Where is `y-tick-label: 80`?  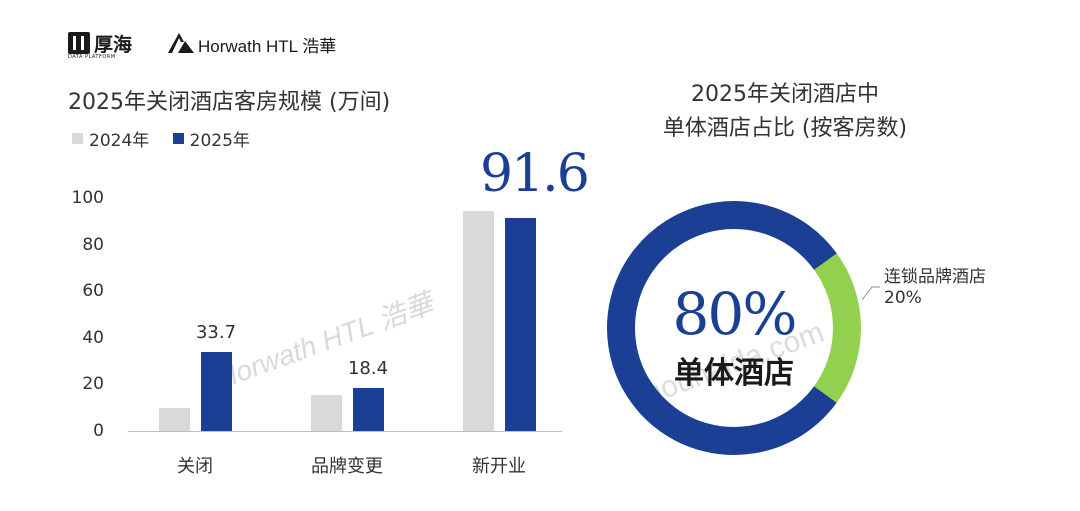 y-tick-label: 80 is located at coordinates (93, 244).